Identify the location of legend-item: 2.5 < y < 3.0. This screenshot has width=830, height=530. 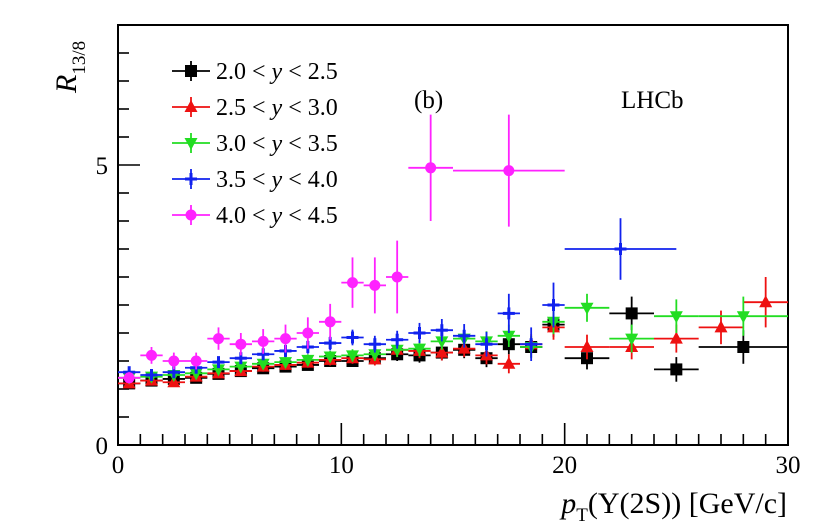
(255, 108).